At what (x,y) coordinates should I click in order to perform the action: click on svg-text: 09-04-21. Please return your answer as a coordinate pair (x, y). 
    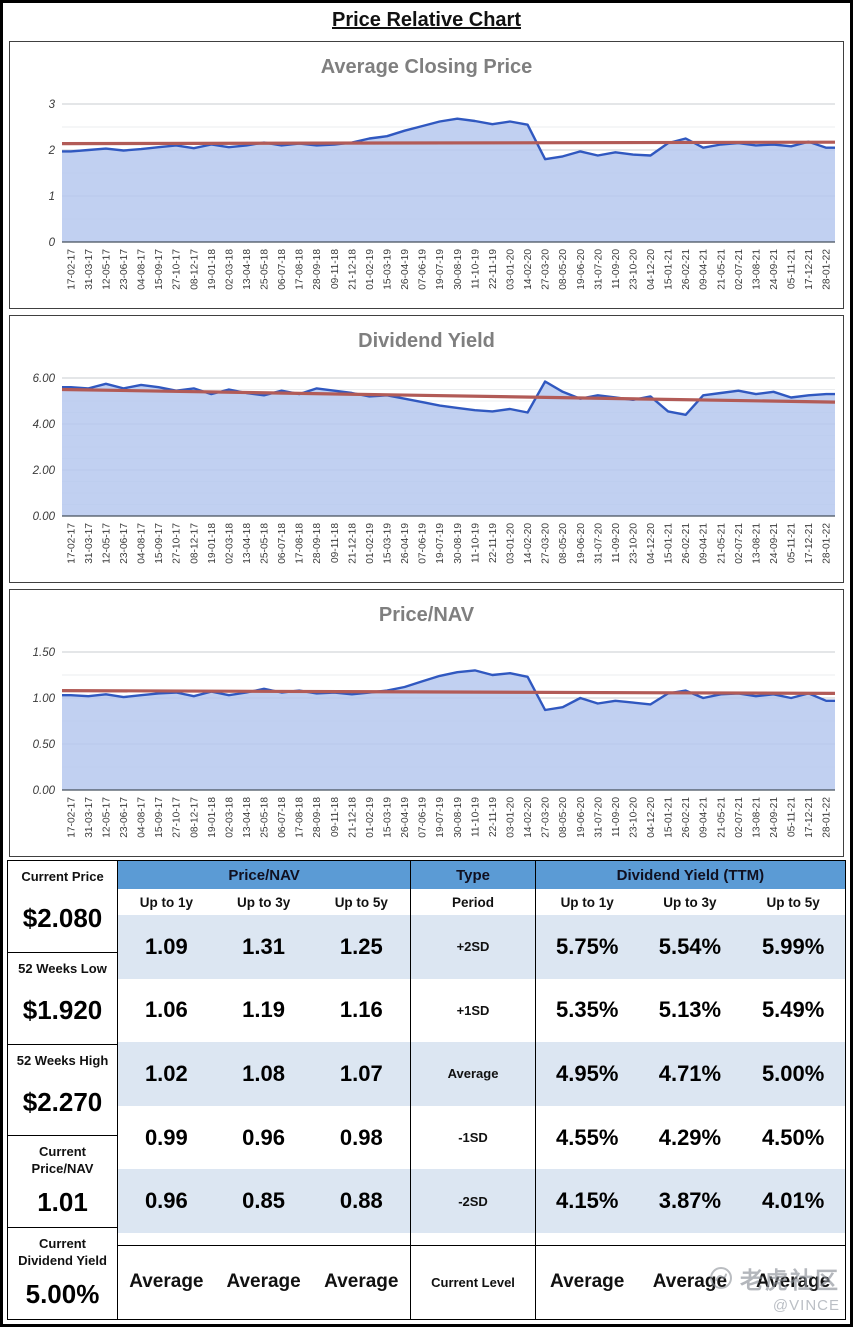
    Looking at the image, I should click on (704, 543).